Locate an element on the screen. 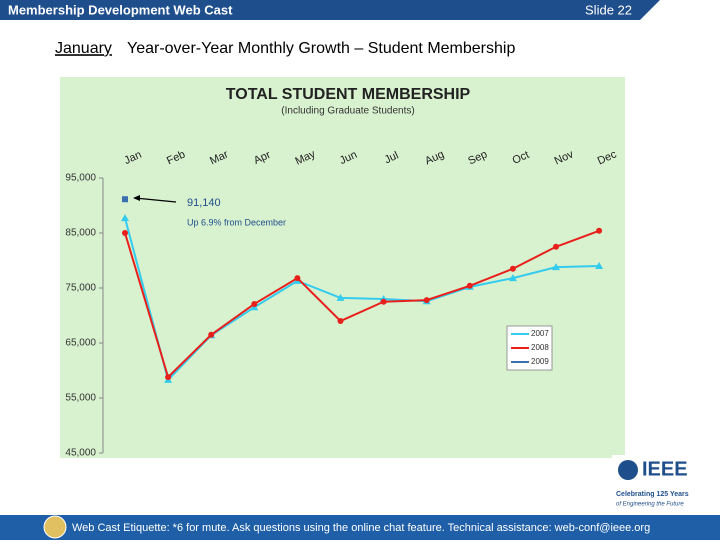 This screenshot has width=720, height=545. slide-number: Slide 22 is located at coordinates (608, 9).